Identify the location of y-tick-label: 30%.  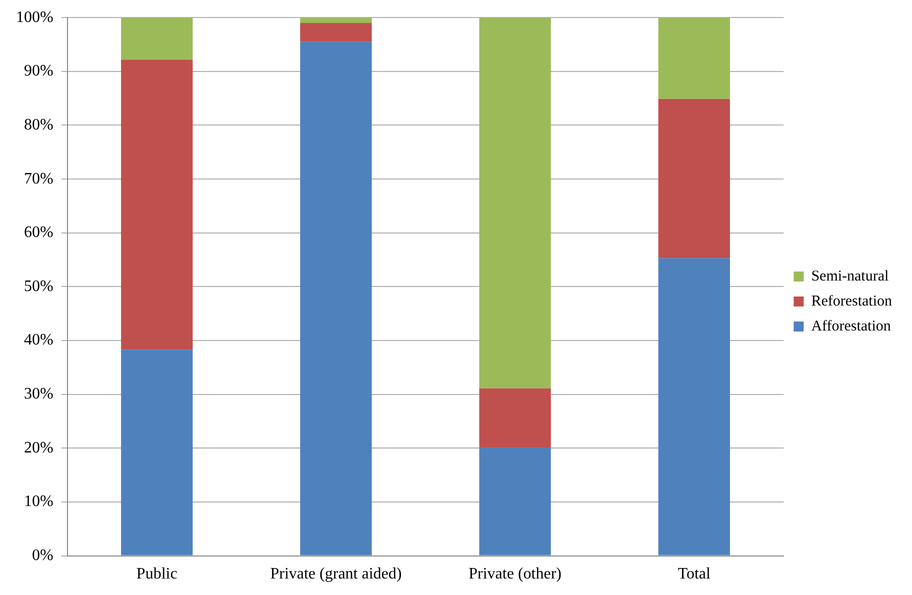
(39, 394).